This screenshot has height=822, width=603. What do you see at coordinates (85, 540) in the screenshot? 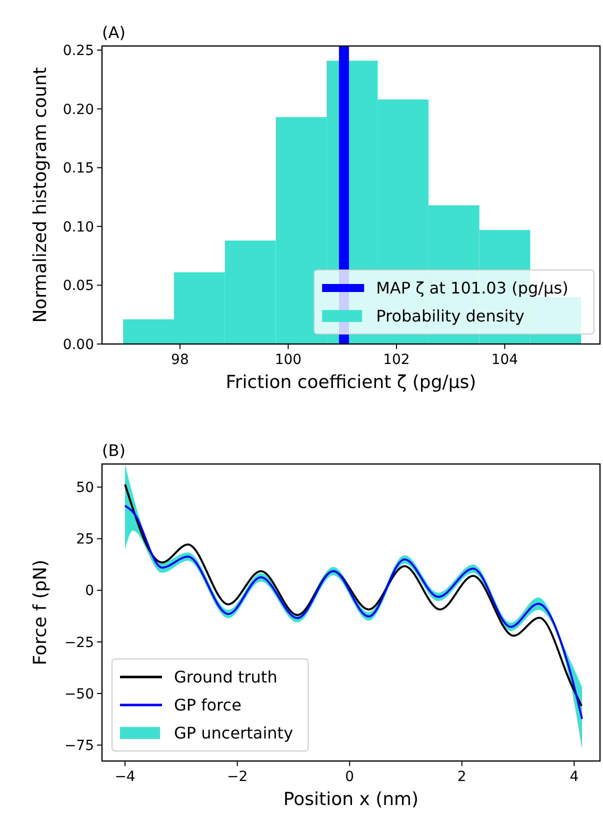
I see `y-tick-label: 25` at bounding box center [85, 540].